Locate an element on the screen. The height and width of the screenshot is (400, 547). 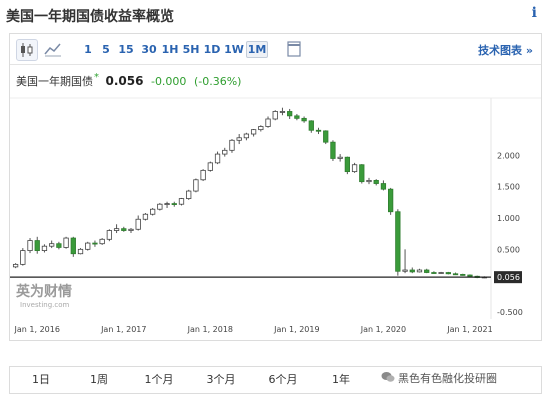
page-title: 美国一年期国债收益率概览 is located at coordinates (90, 17).